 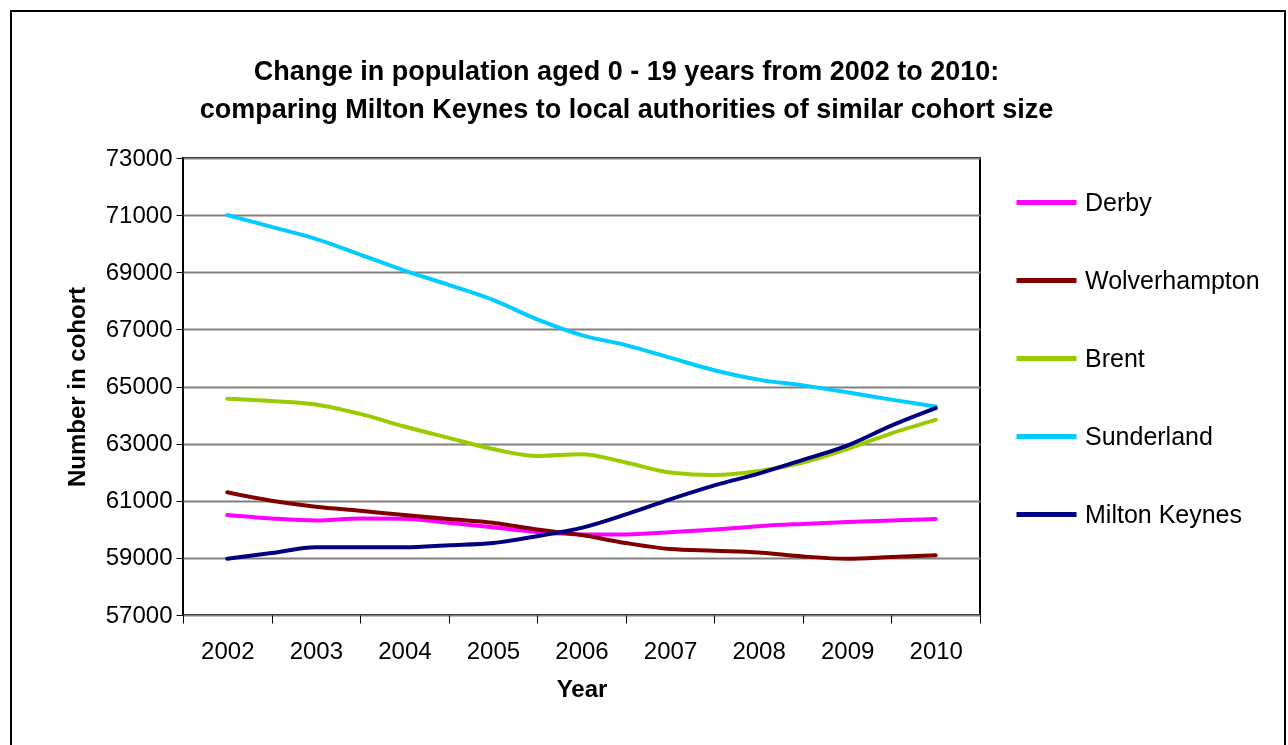 What do you see at coordinates (1119, 201) in the screenshot?
I see `legend-label: Derby` at bounding box center [1119, 201].